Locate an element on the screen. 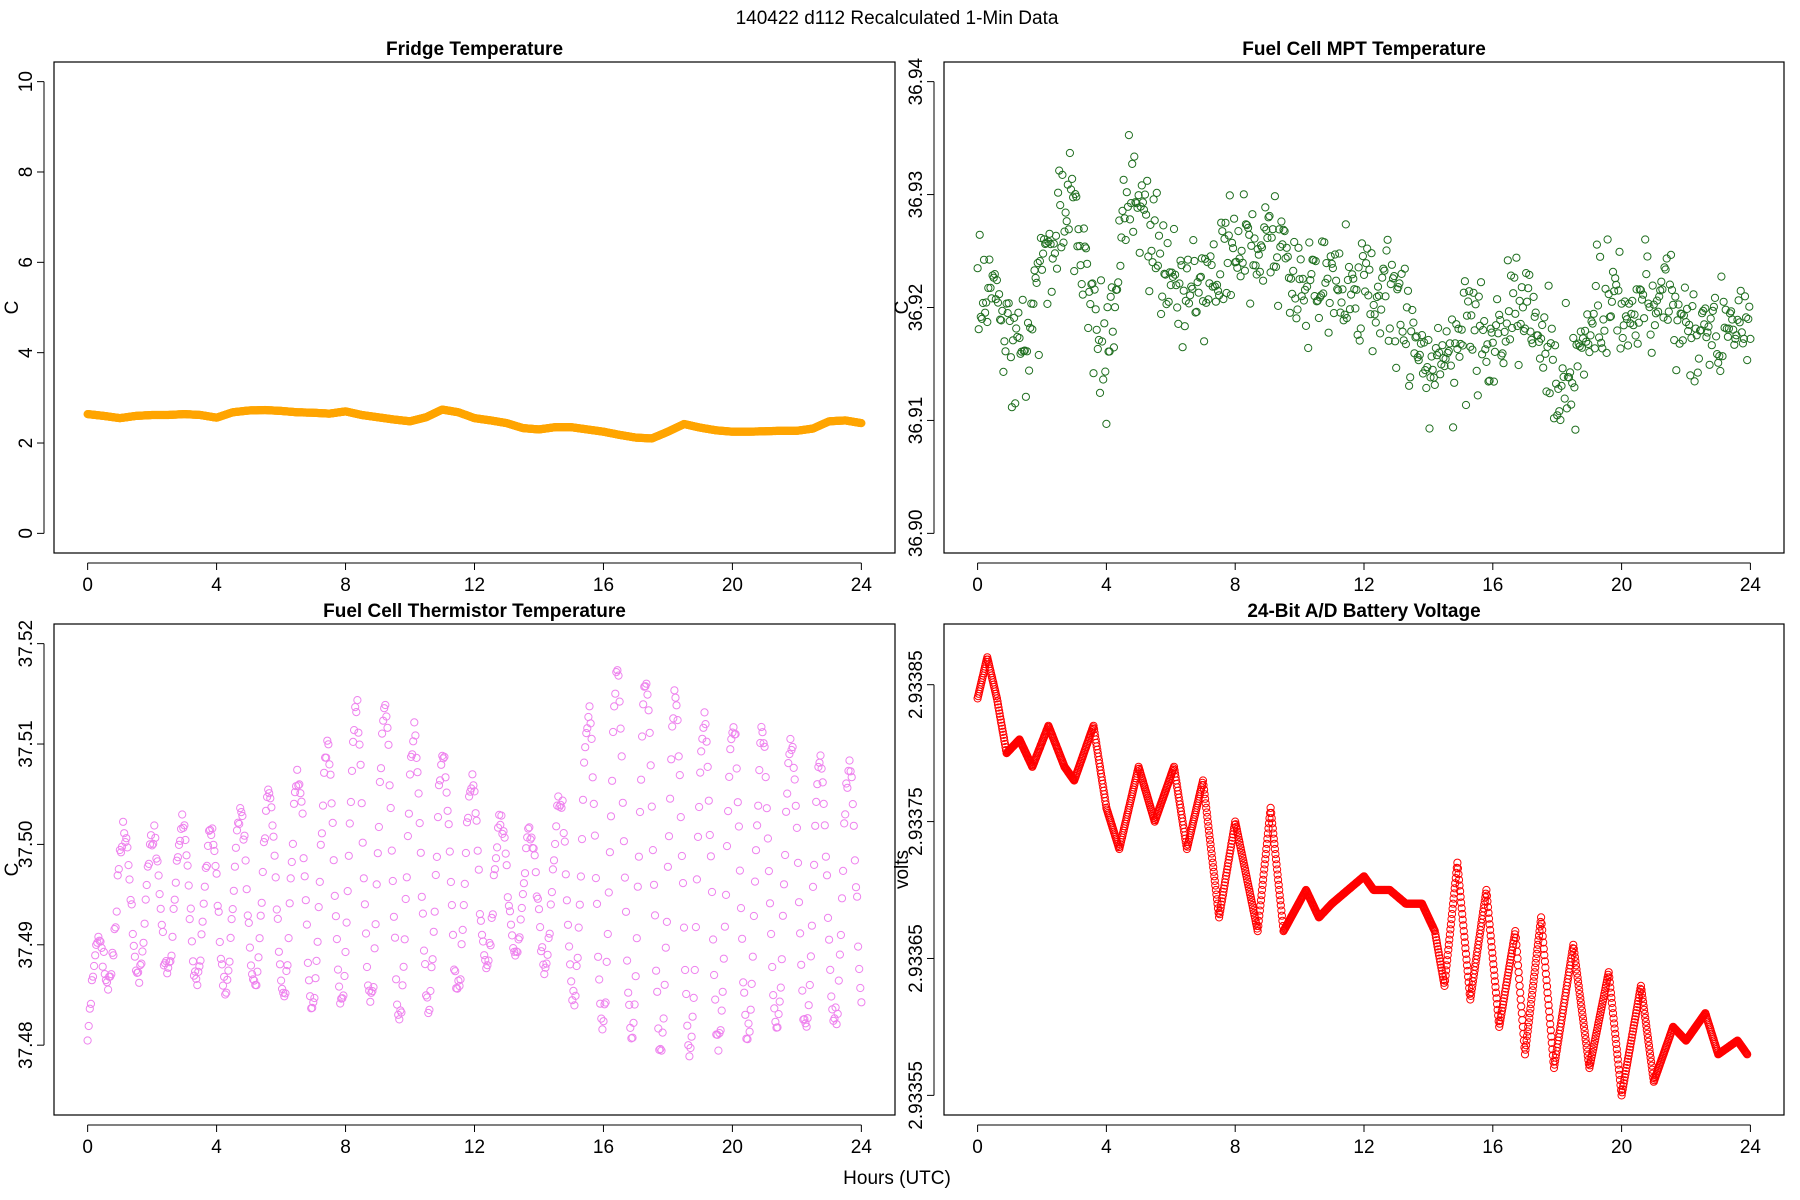 Image resolution: width=1800 pixels, height=1200 pixels. y-tick-label: 36.91 is located at coordinates (916, 421).